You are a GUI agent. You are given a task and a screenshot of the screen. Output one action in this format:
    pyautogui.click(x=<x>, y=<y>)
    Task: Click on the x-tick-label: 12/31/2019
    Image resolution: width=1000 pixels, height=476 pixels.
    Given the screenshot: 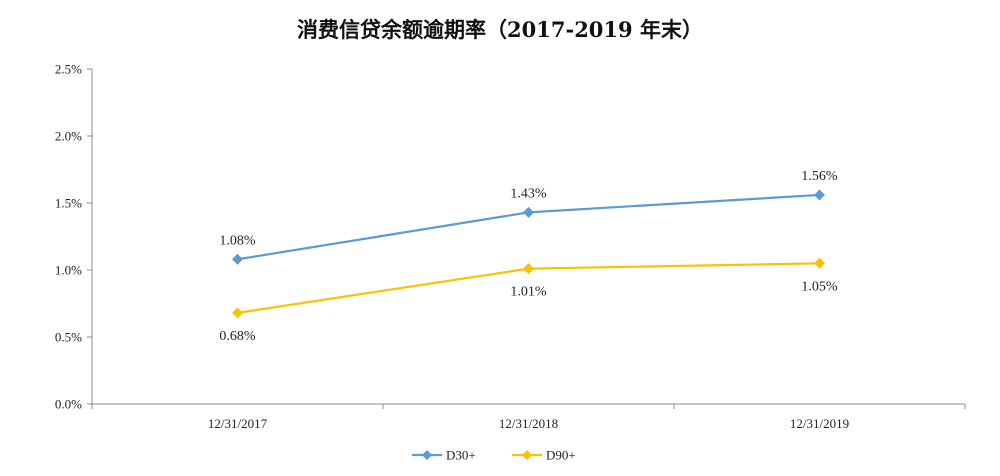 What is the action you would take?
    pyautogui.click(x=819, y=423)
    